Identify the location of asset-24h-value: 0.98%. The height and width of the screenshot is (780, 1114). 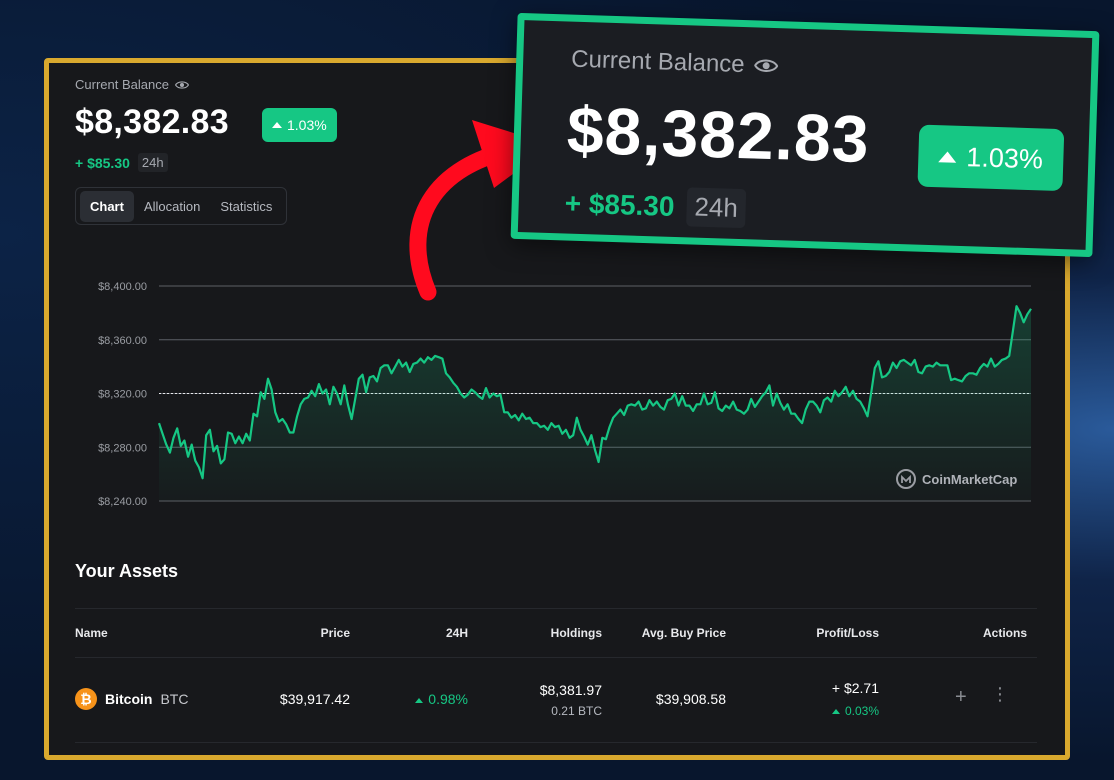
(448, 699).